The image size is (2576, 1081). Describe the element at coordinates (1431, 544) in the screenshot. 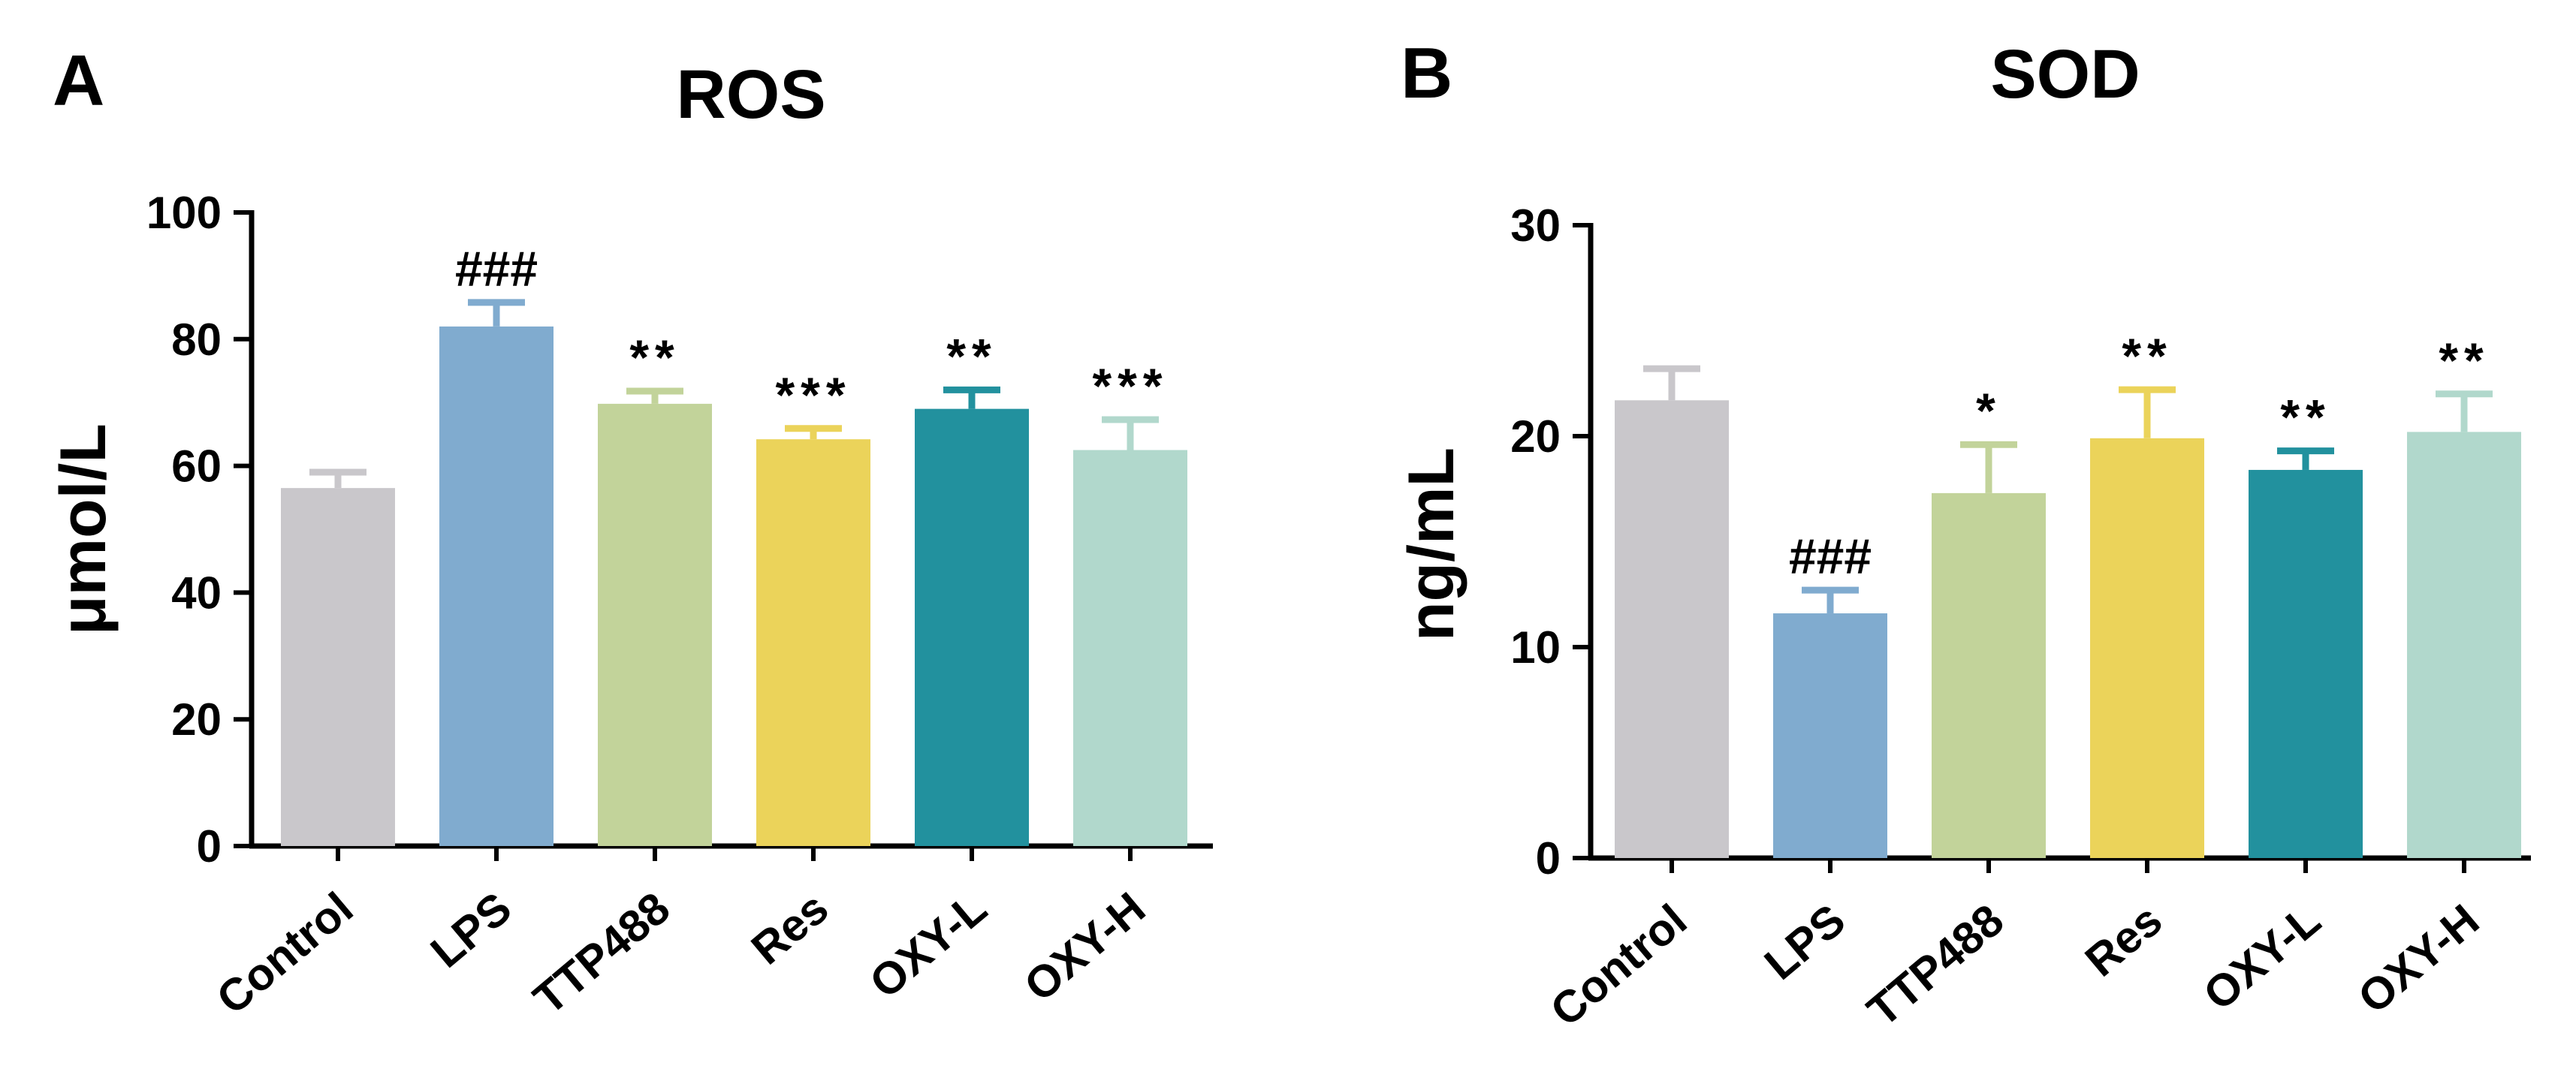

I see `y-axis-label-sod: ng/mL` at that location.